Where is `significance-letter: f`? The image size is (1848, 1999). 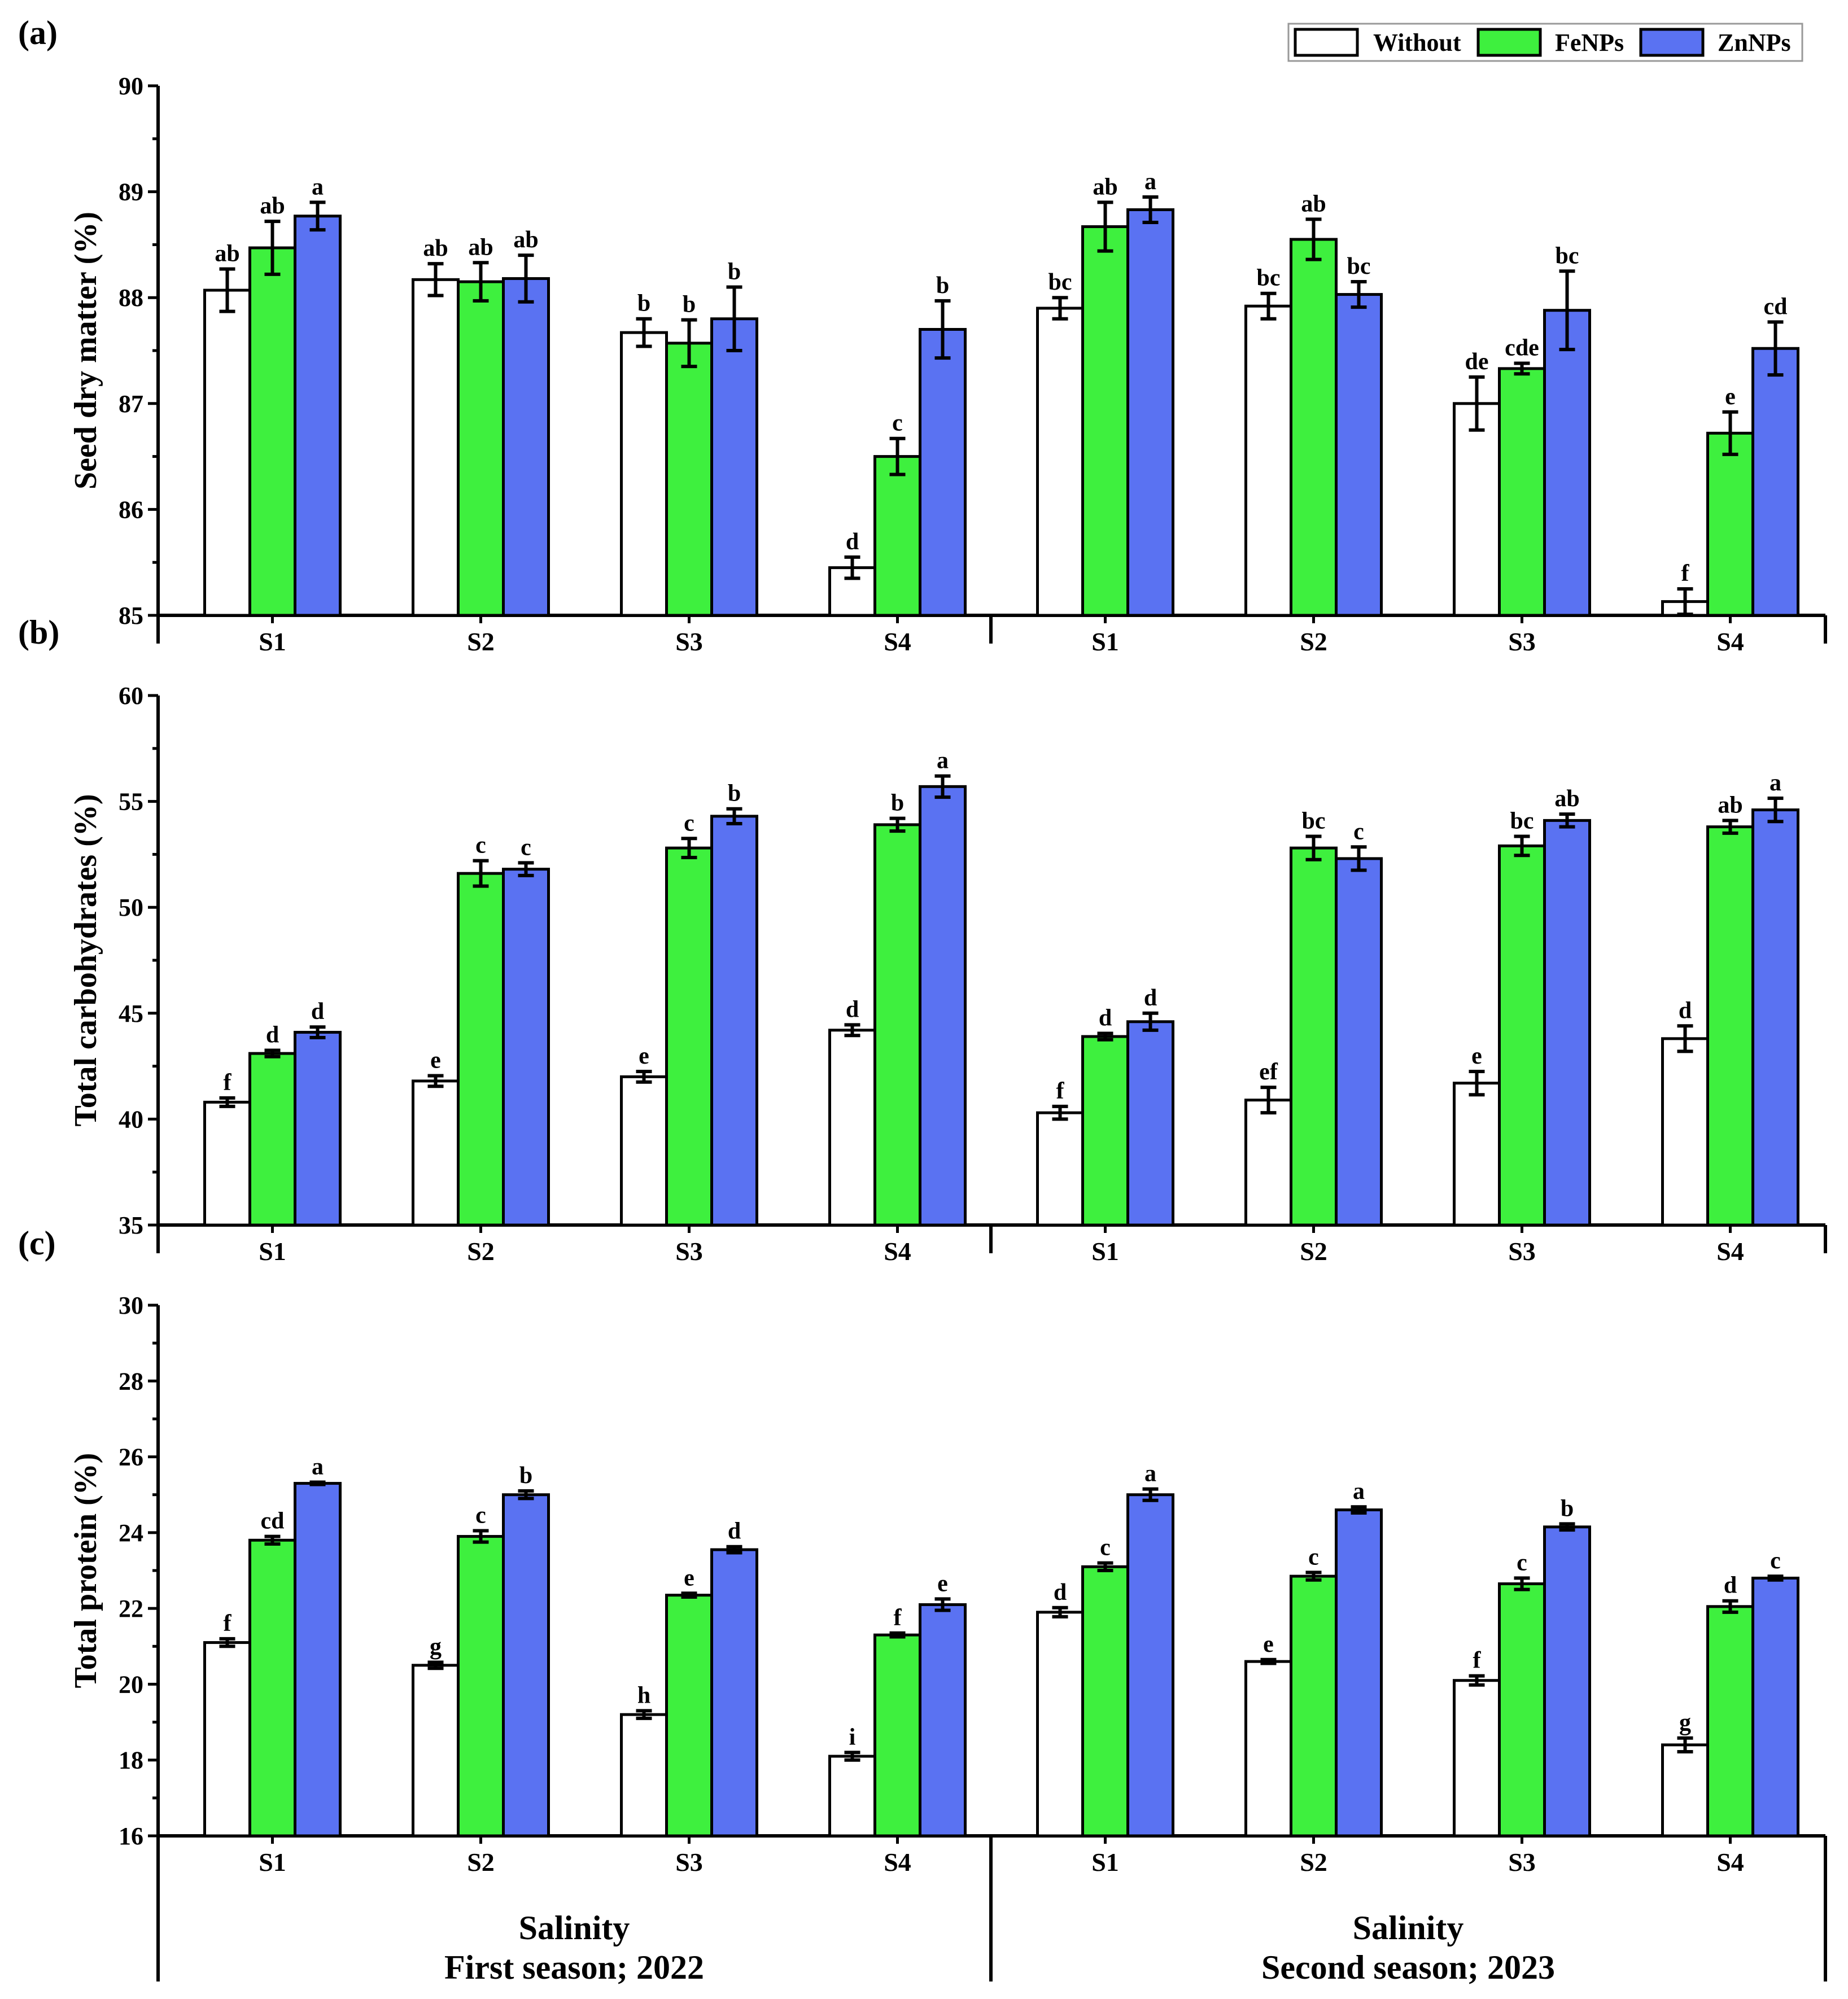 significance-letter: f is located at coordinates (228, 1624).